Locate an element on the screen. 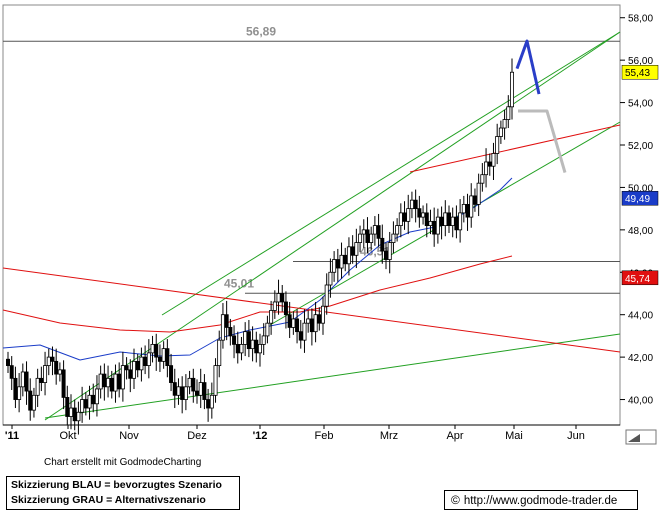  y-tick-label: 40,00 is located at coordinates (640, 401).